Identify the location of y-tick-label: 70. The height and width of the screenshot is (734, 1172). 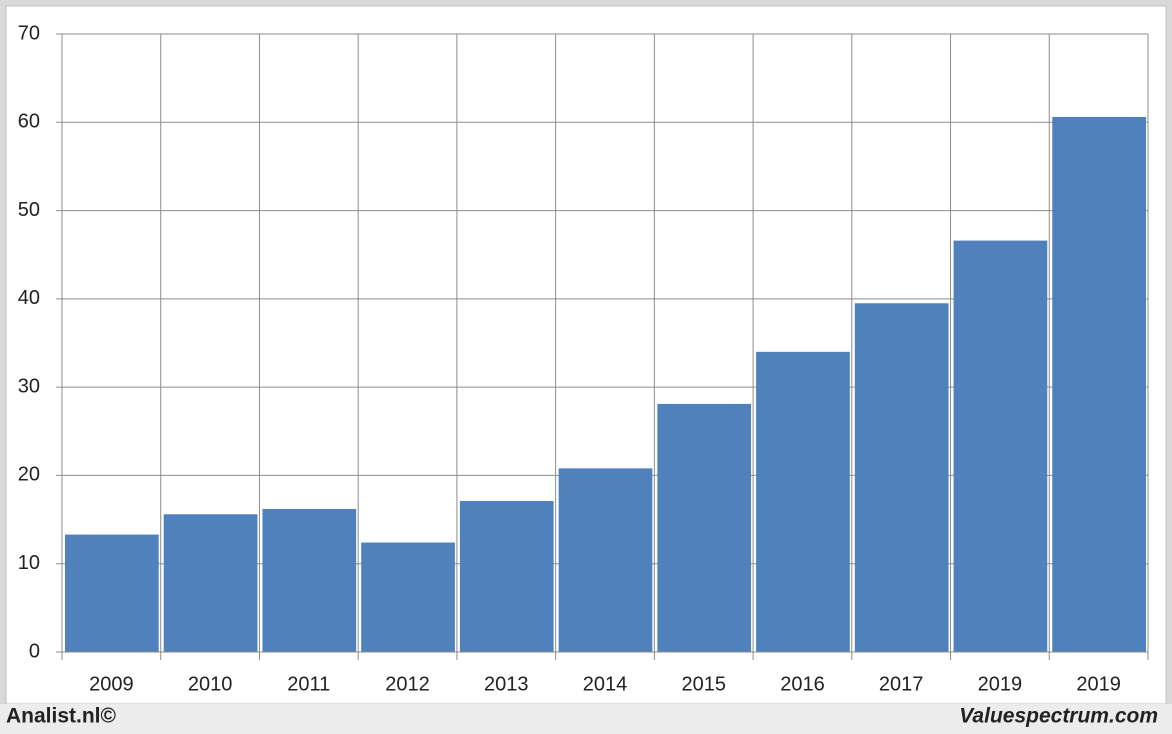
(29, 33).